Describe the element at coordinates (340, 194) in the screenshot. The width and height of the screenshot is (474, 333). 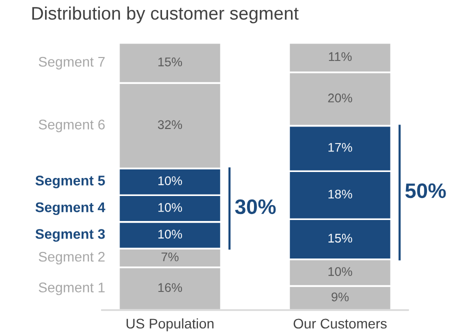
I see `data-label: 18%` at that location.